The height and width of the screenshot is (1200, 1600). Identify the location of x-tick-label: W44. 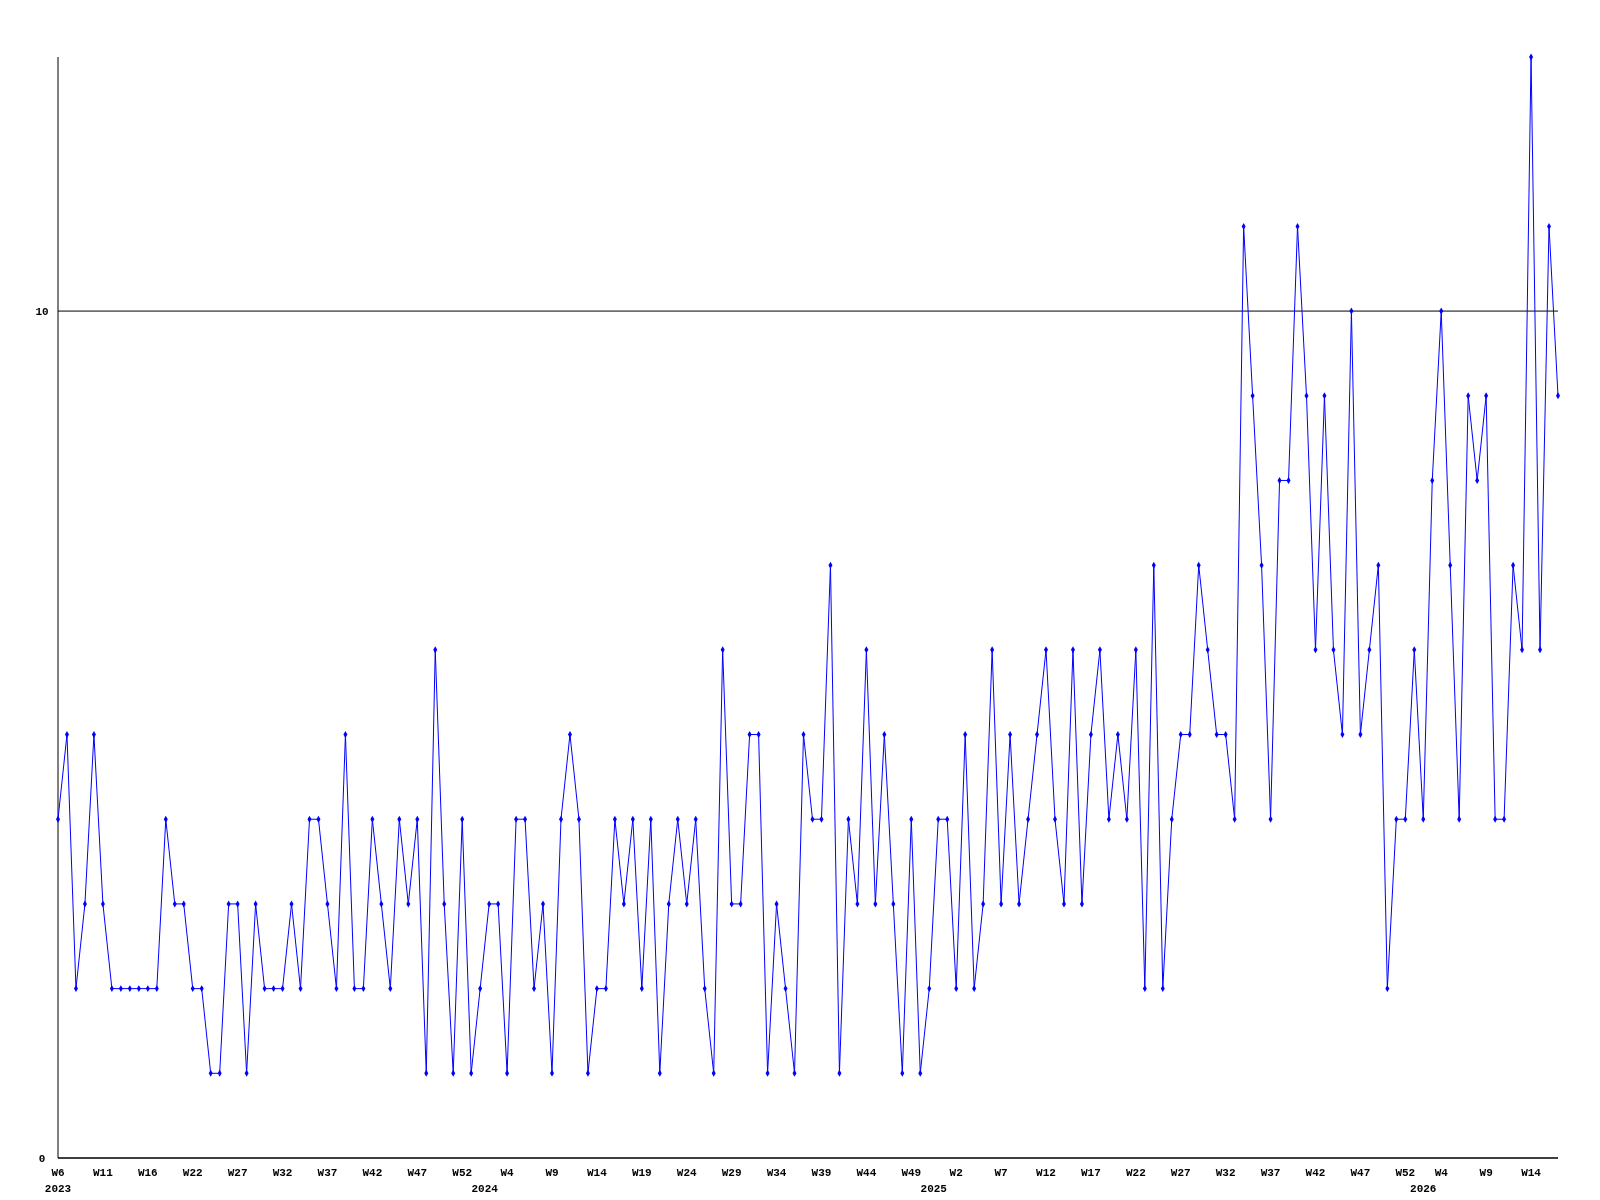
(866, 1173).